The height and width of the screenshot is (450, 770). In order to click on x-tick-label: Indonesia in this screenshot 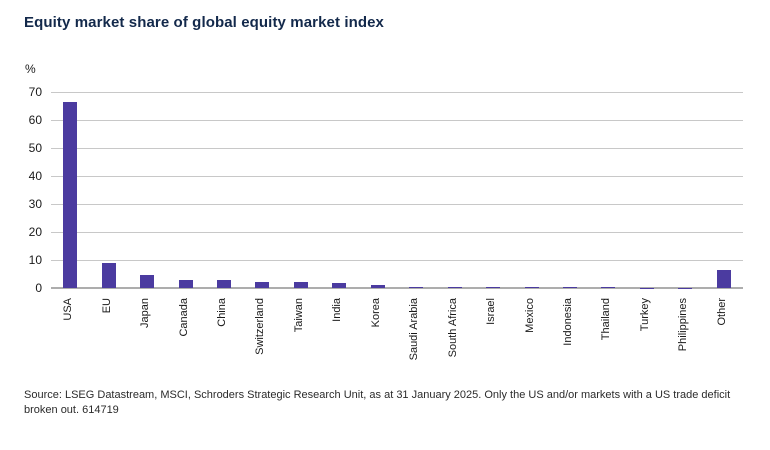, I will do `click(568, 322)`.